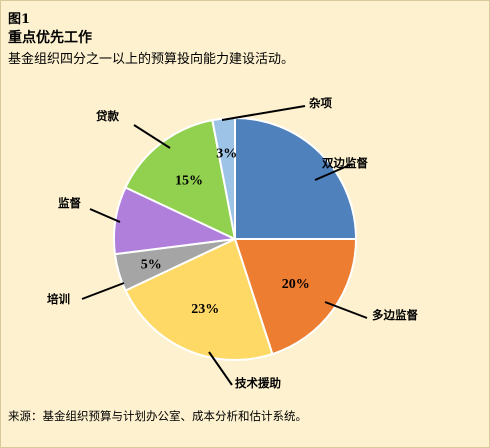 The image size is (490, 448). What do you see at coordinates (19, 19) in the screenshot?
I see `figure-label: 图1` at bounding box center [19, 19].